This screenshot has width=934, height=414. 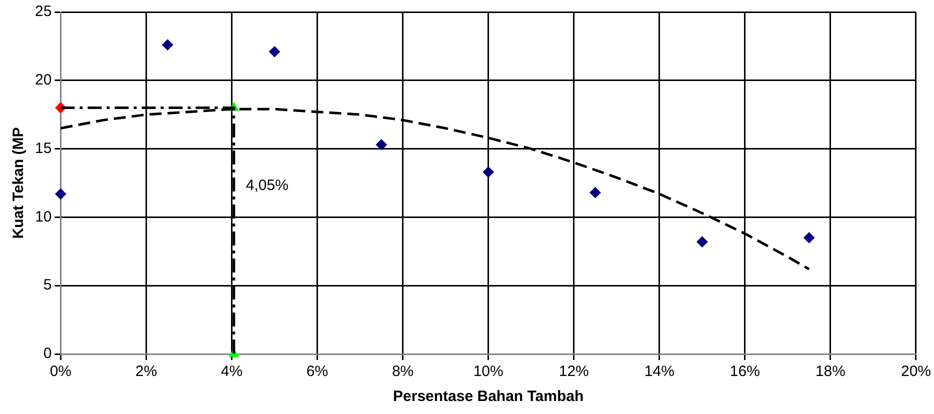 I want to click on x-tick-label: 20%, so click(x=916, y=371).